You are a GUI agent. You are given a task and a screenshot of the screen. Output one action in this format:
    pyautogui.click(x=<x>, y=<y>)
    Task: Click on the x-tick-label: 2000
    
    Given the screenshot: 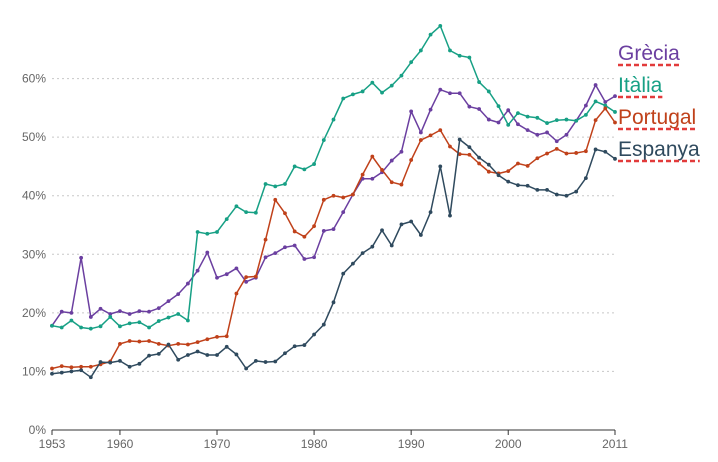 What is the action you would take?
    pyautogui.click(x=508, y=444)
    